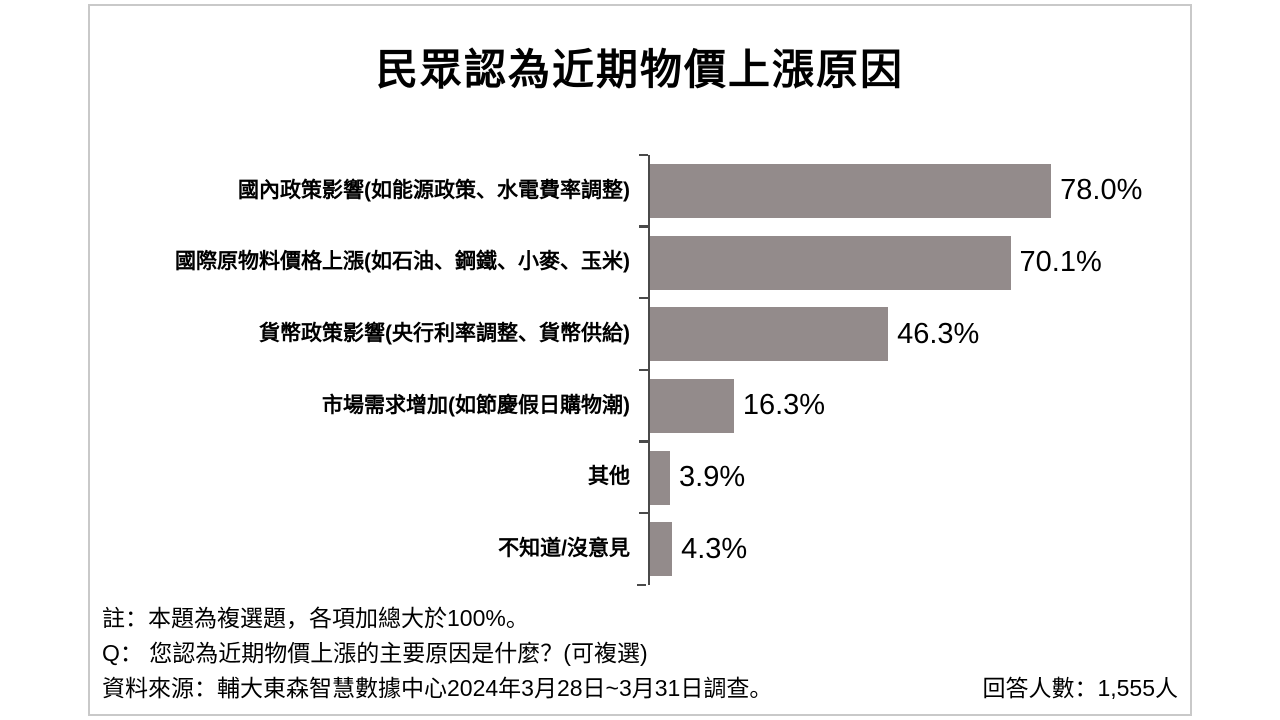  Describe the element at coordinates (938, 333) in the screenshot. I see `value-label: 46.3%` at that location.